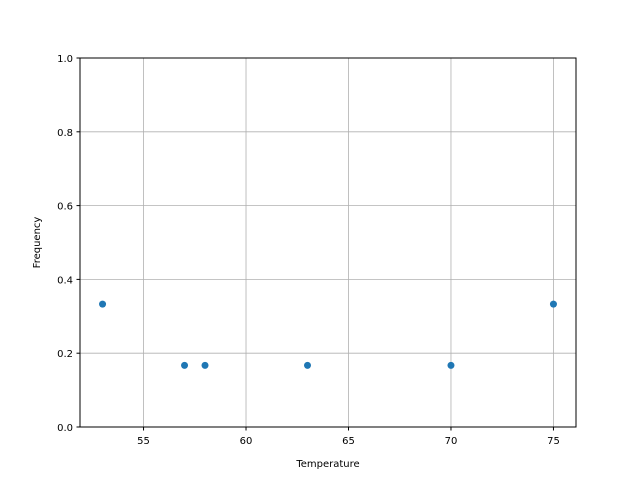  What do you see at coordinates (327, 464) in the screenshot?
I see `x-axis-label: Temperature` at bounding box center [327, 464].